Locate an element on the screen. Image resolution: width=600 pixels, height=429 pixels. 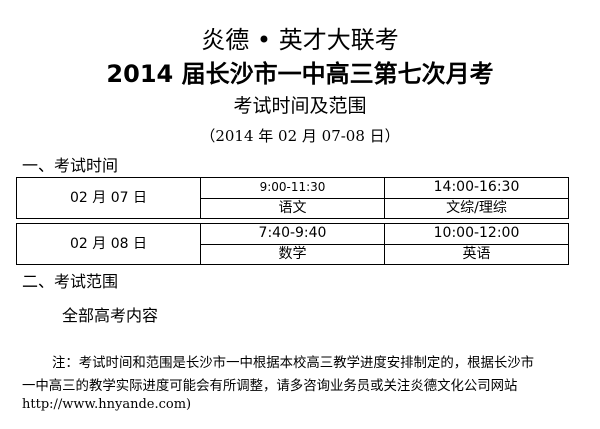
exam-date: （2014 年 02 月 07-08 日） is located at coordinates (300, 136).